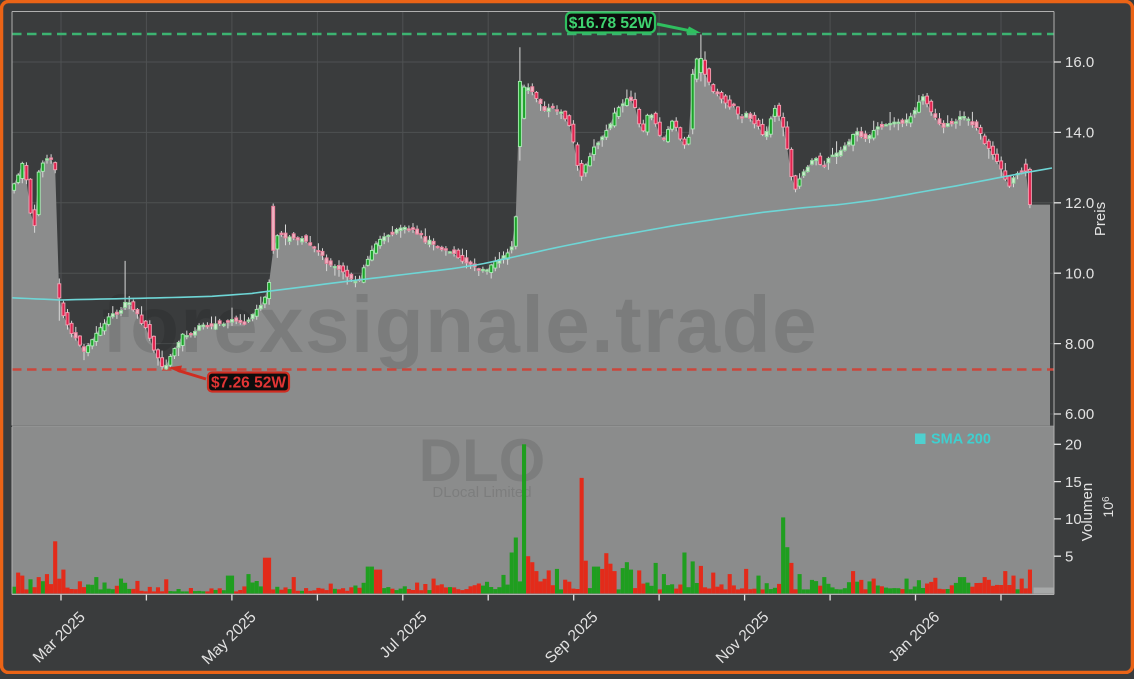 This screenshot has width=1134, height=679. What do you see at coordinates (961, 440) in the screenshot?
I see `svg-text: SMA 200` at bounding box center [961, 440].